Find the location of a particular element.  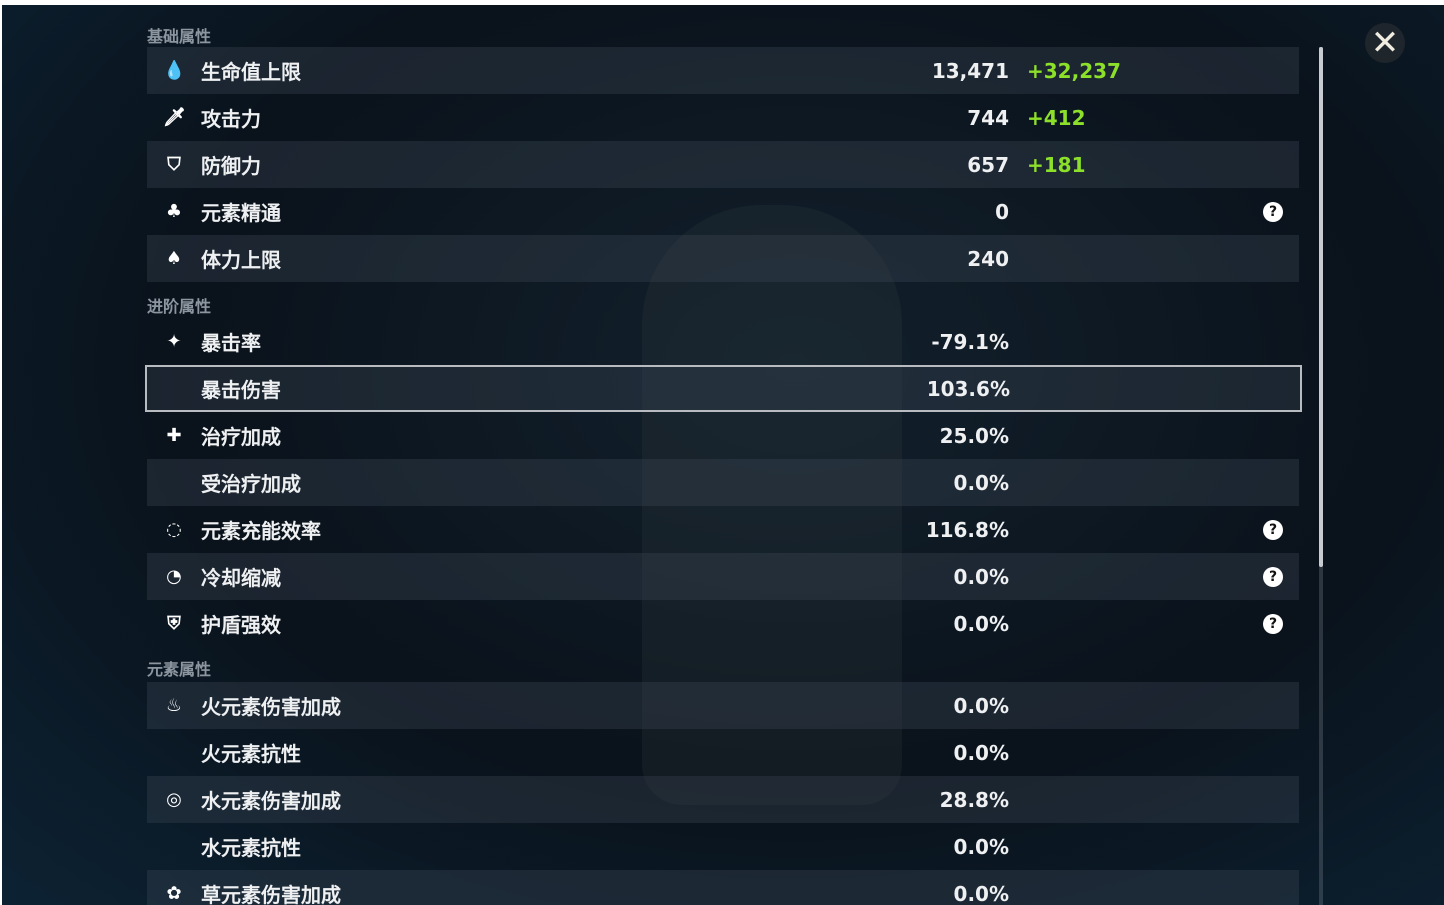

stat-row: ◌ 元素充能效率 116.8%? is located at coordinates (723, 529).